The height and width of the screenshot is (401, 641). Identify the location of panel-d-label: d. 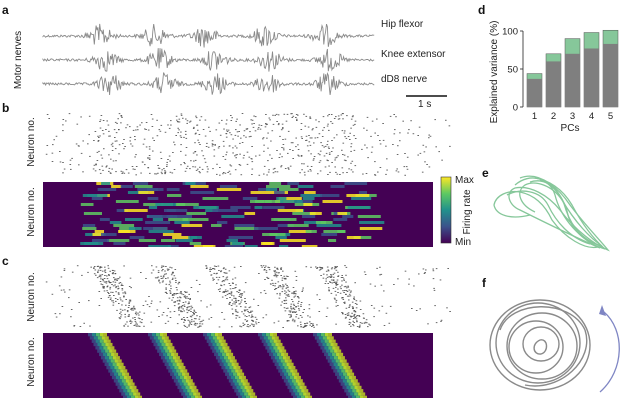
(481, 10).